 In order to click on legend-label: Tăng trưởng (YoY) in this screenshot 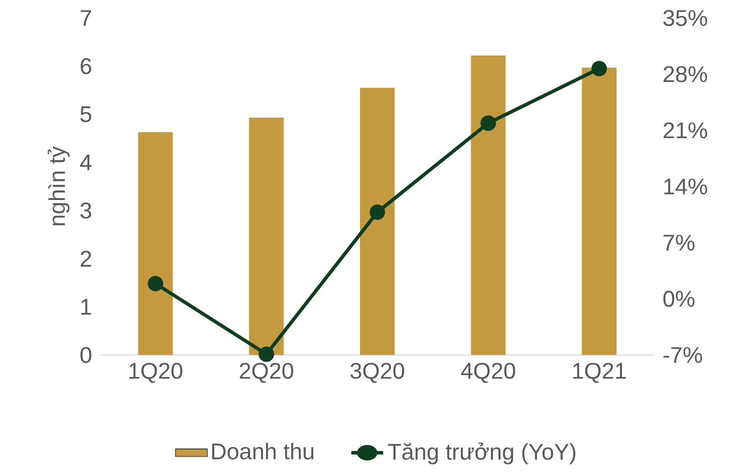, I will do `click(482, 453)`.